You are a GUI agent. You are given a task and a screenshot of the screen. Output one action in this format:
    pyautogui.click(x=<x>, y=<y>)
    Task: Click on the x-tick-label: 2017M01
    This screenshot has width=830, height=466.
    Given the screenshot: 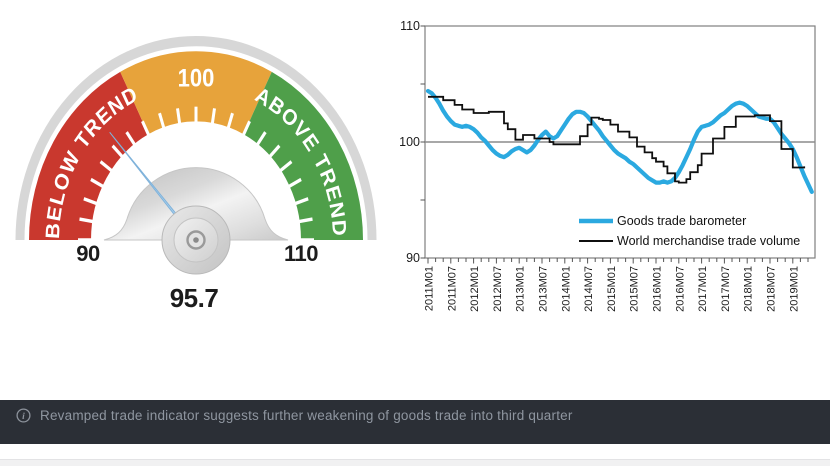 What is the action you would take?
    pyautogui.click(x=703, y=289)
    